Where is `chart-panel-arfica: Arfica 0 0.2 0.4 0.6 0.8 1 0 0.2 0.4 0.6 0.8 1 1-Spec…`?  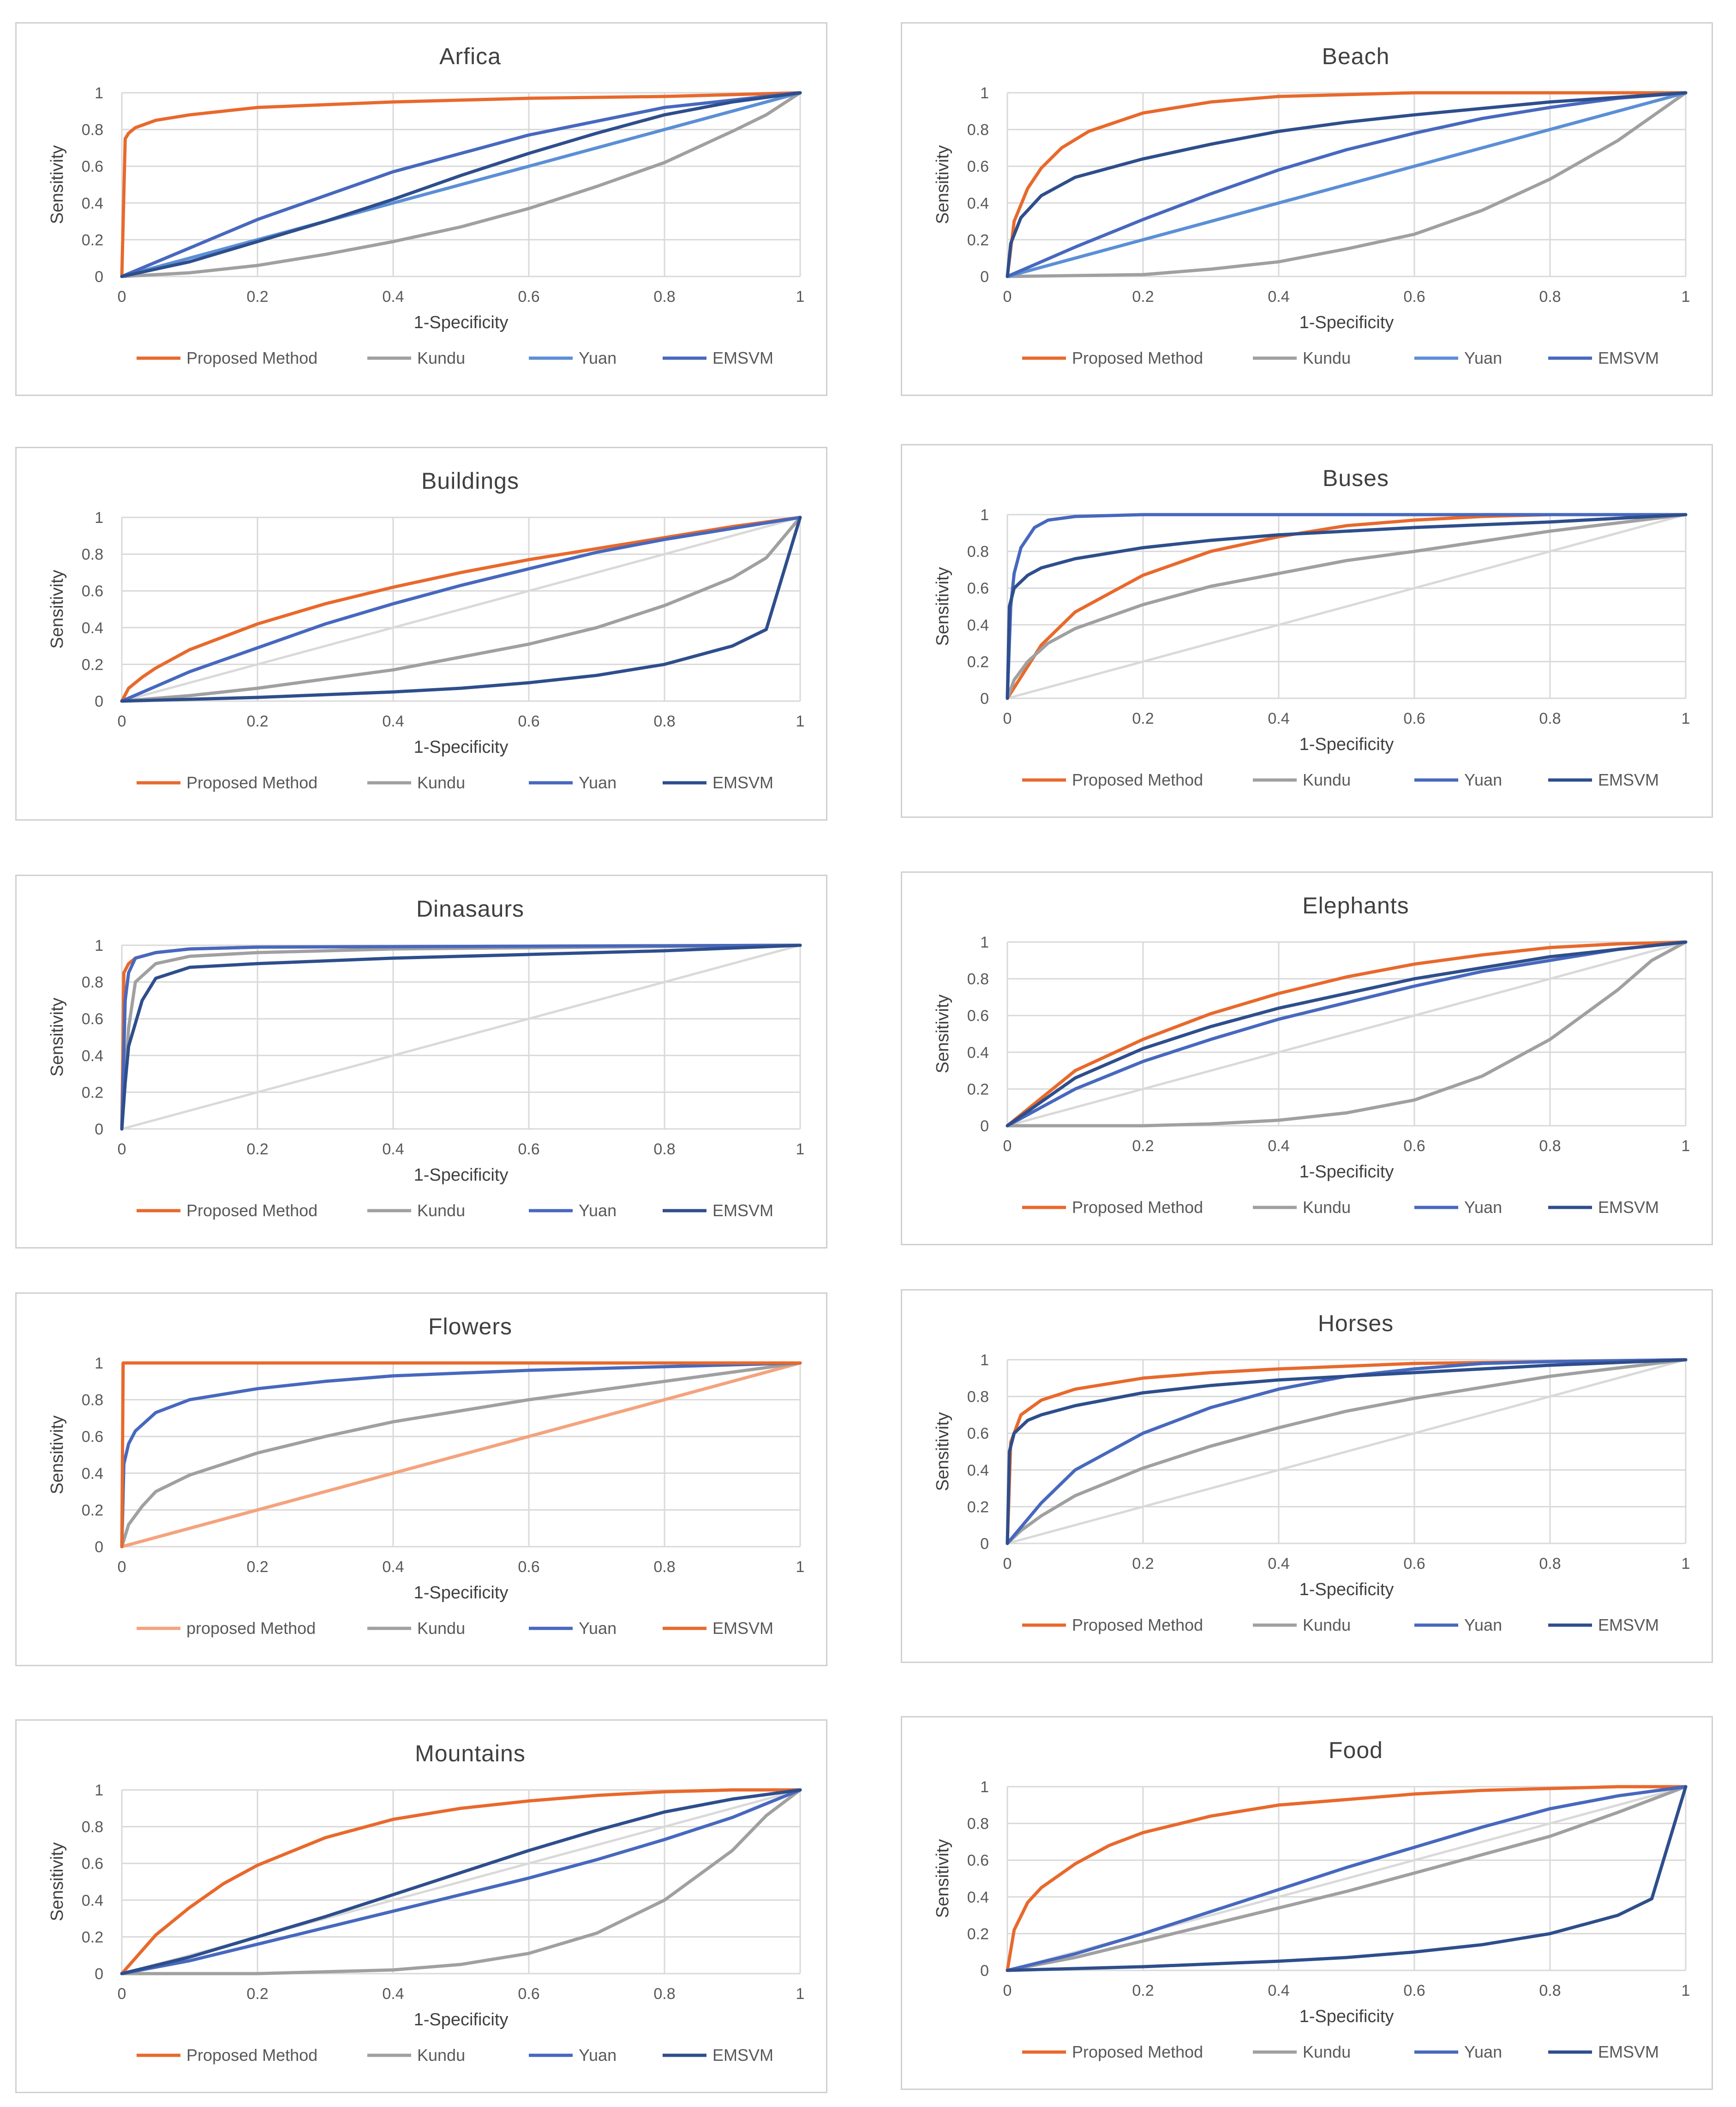
chart-panel-arfica: Arfica 0 0.2 0.4 0.6 0.8 1 0 0.2 0.4 0.6 0.8 1 1-Spec… is located at coordinates (421, 209).